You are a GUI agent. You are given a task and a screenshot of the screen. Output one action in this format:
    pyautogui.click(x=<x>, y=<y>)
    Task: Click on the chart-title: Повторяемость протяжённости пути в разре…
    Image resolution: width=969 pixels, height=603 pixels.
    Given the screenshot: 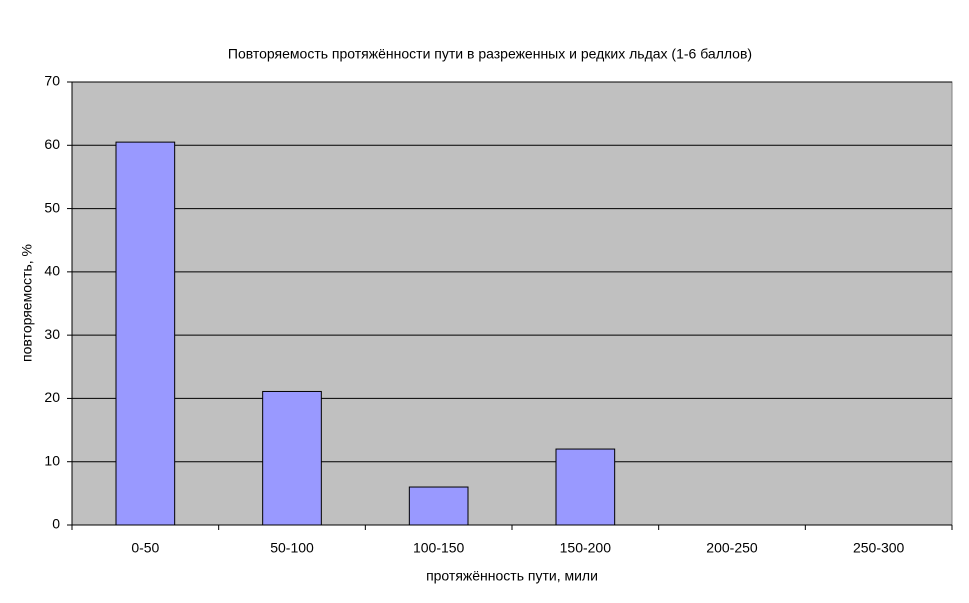 What is the action you would take?
    pyautogui.click(x=490, y=54)
    